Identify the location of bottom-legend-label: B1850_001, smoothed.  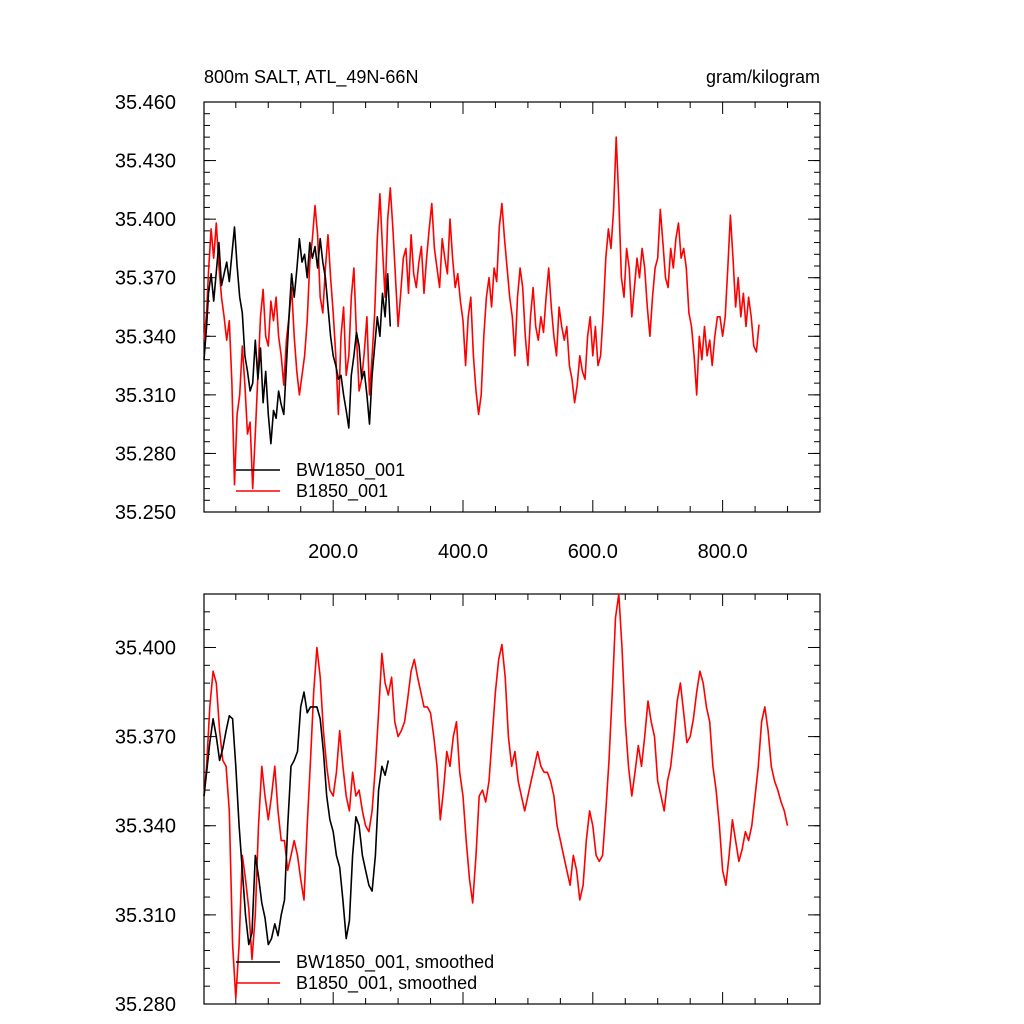
(386, 983).